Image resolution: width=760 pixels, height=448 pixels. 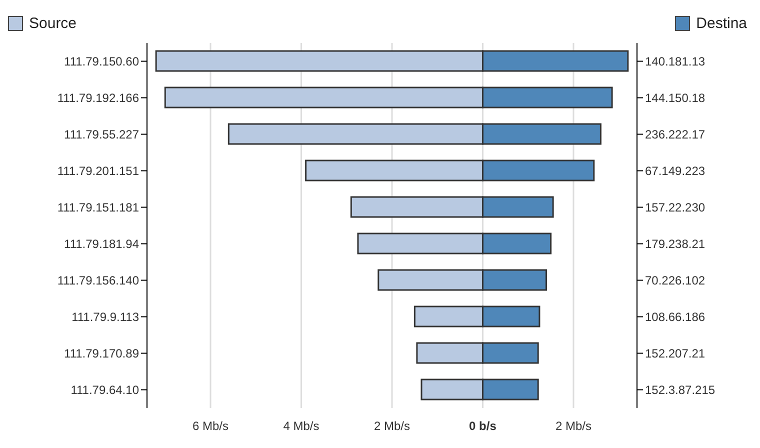 What do you see at coordinates (53, 23) in the screenshot?
I see `legend-label: Source` at bounding box center [53, 23].